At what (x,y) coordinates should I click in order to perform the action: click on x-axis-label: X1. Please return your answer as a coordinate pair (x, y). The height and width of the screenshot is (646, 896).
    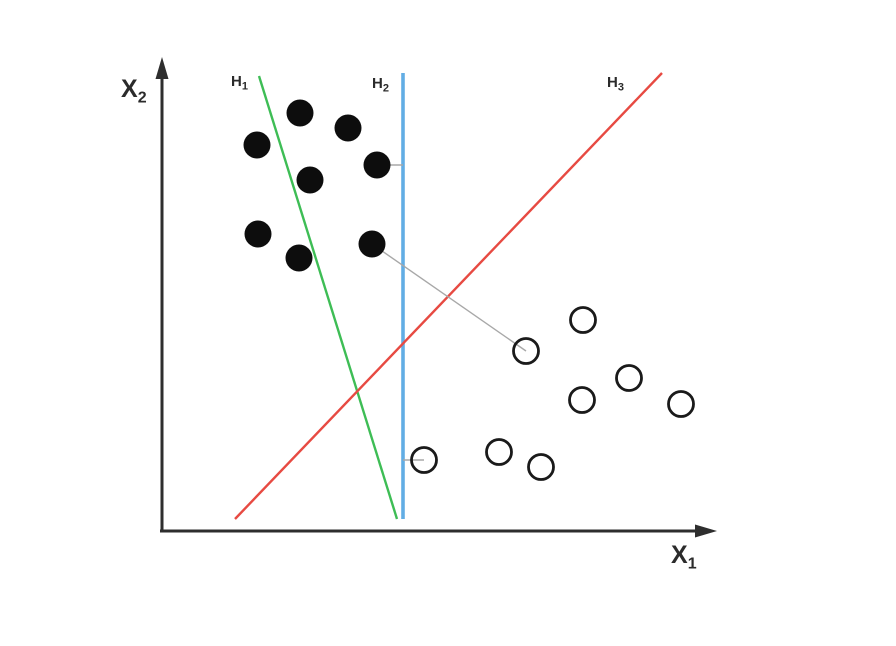
    Looking at the image, I should click on (684, 557).